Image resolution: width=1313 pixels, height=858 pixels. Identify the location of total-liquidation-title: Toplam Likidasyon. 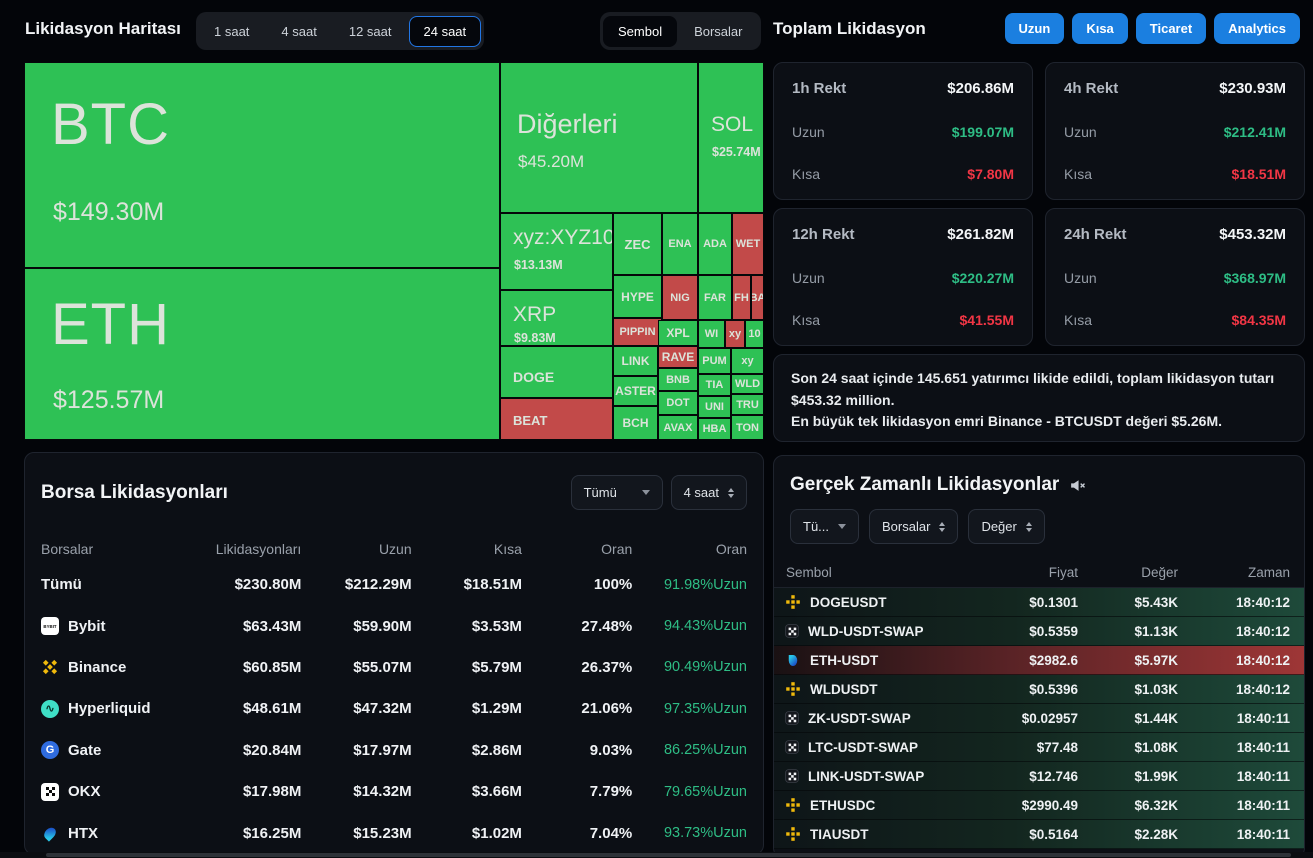
(849, 28).